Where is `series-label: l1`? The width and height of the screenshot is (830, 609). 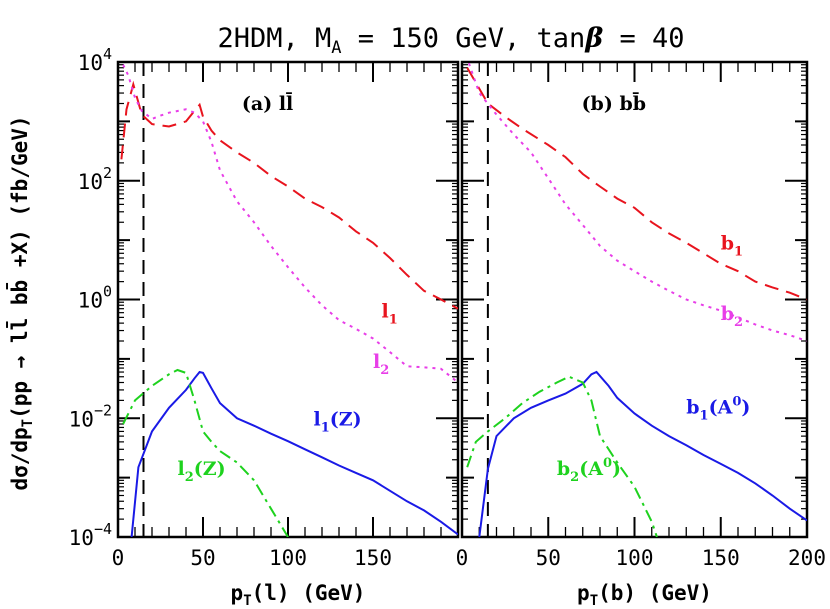
series-label: l1 is located at coordinates (390, 313).